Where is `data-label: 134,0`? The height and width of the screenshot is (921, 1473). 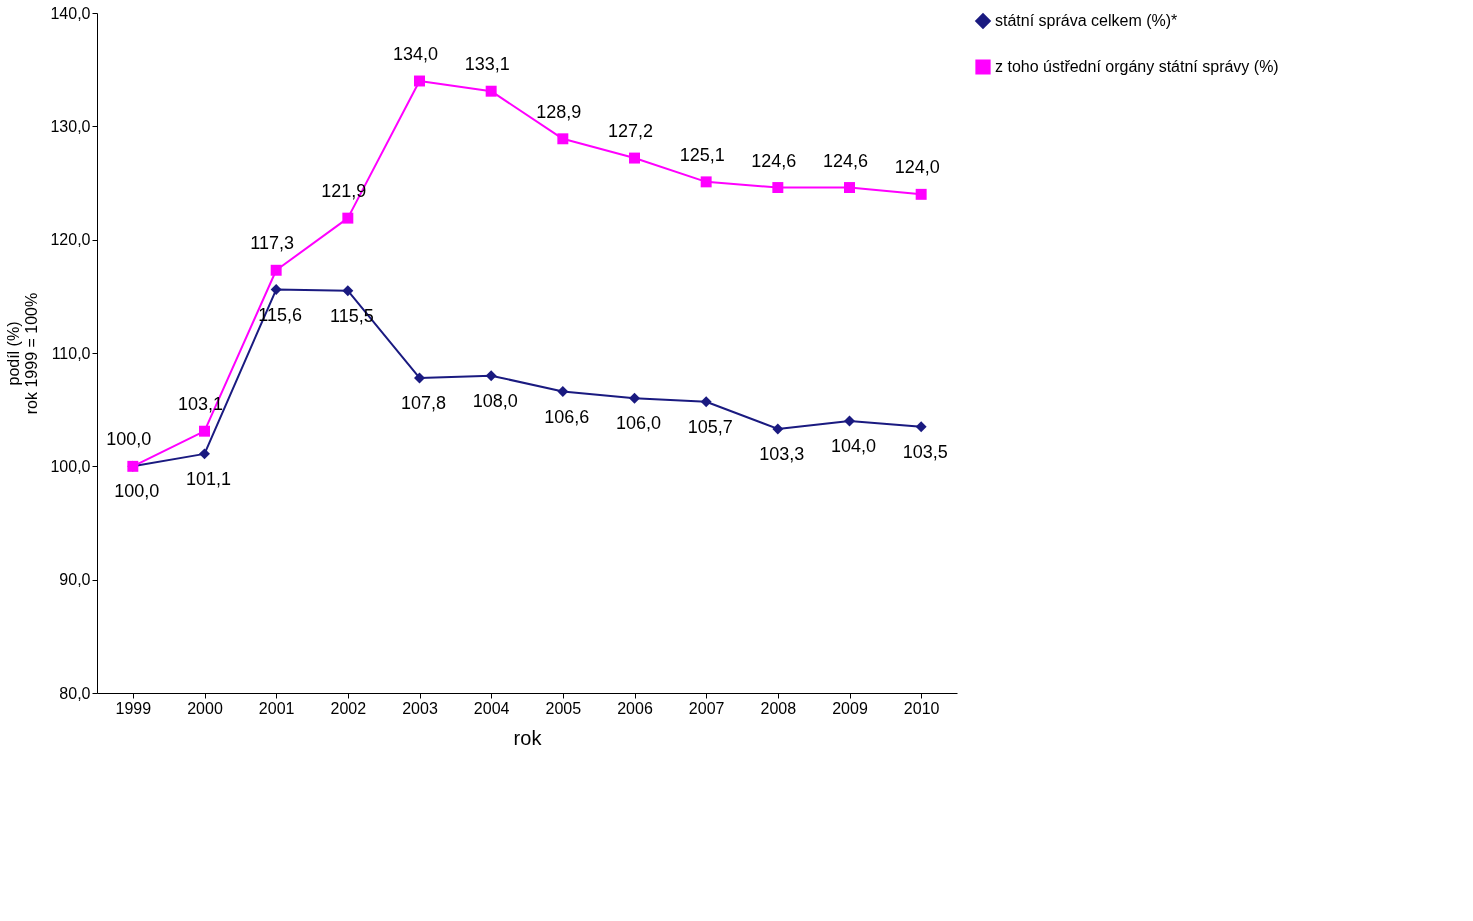
data-label: 134,0 is located at coordinates (415, 54).